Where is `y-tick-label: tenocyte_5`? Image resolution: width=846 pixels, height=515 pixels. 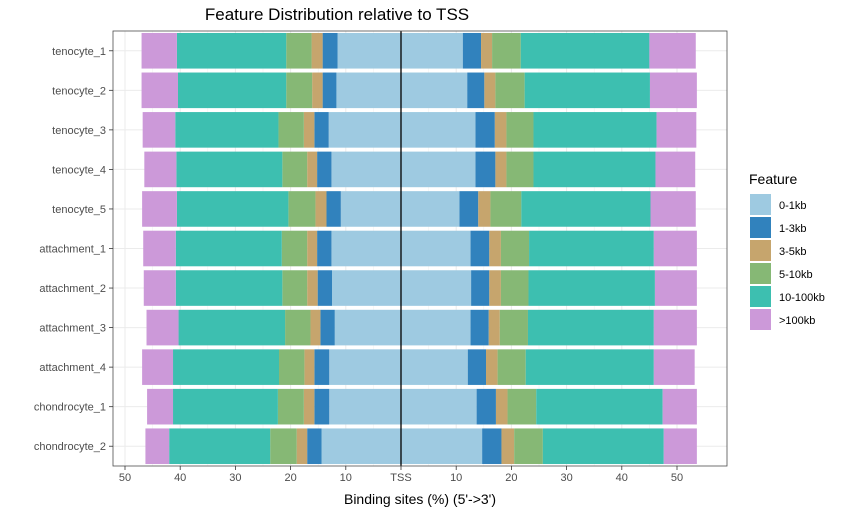 y-tick-label: tenocyte_5 is located at coordinates (79, 210).